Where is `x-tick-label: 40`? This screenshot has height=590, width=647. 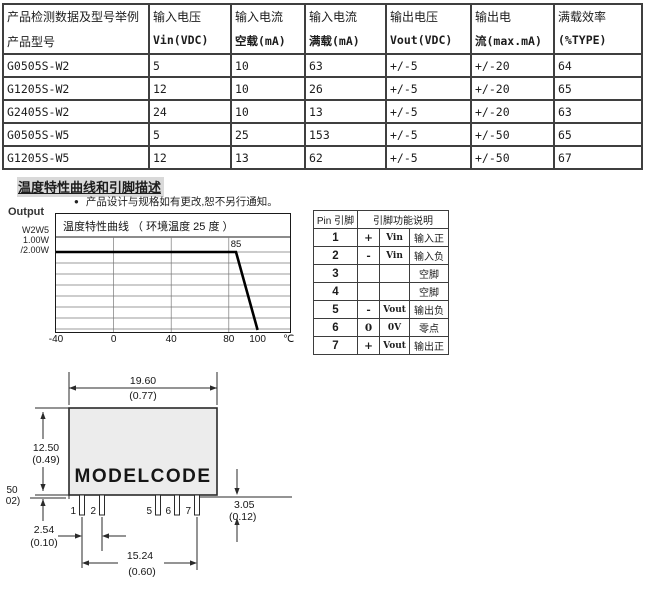
x-tick-label: 40 is located at coordinates (171, 339).